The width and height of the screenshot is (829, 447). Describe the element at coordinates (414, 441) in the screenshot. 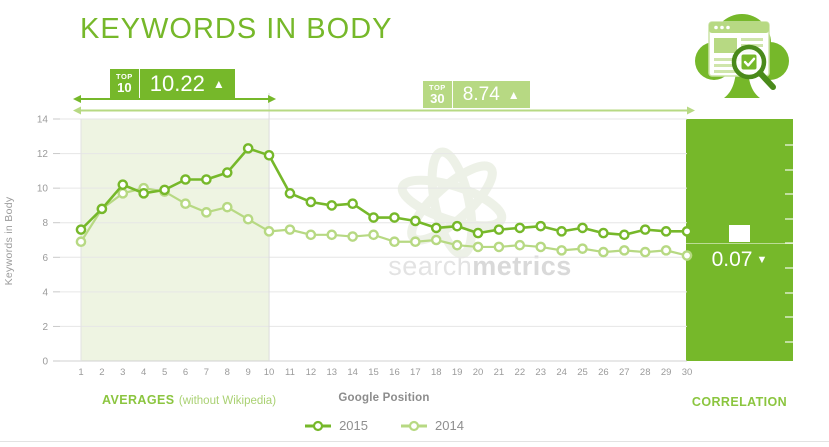

I see `bottom-divider` at that location.